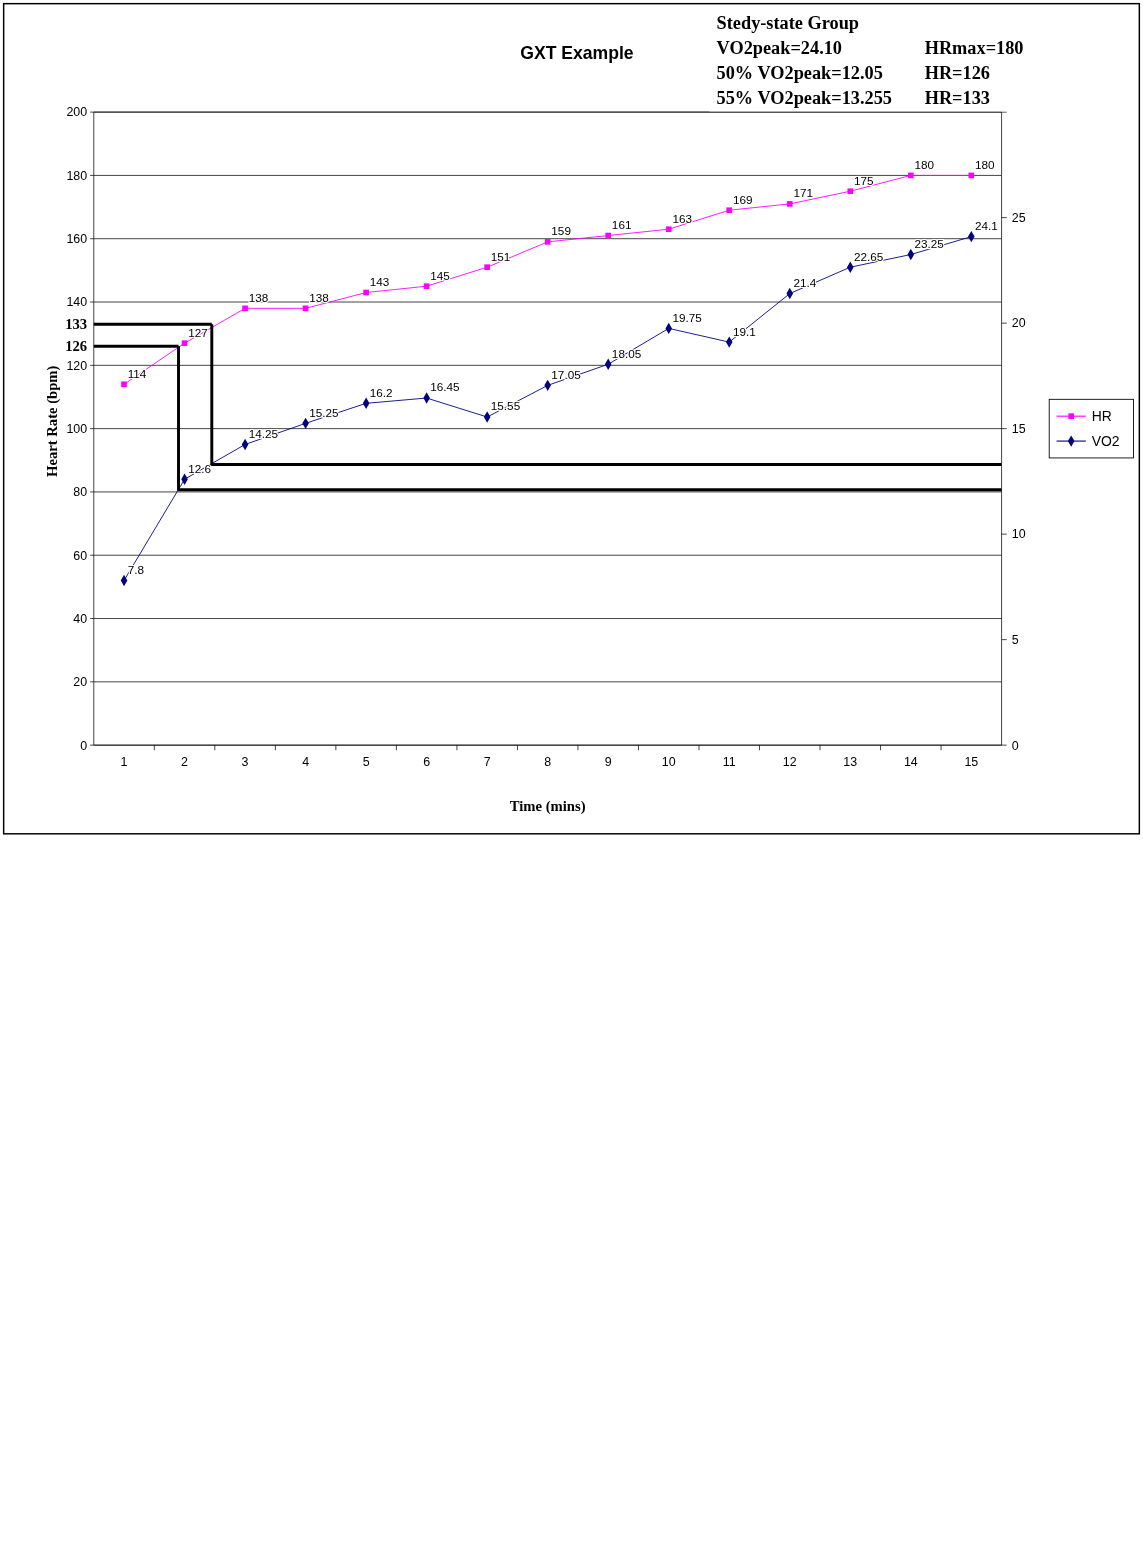 The height and width of the screenshot is (1560, 1143). Describe the element at coordinates (687, 317) in the screenshot. I see `data-label: 19.75` at that location.